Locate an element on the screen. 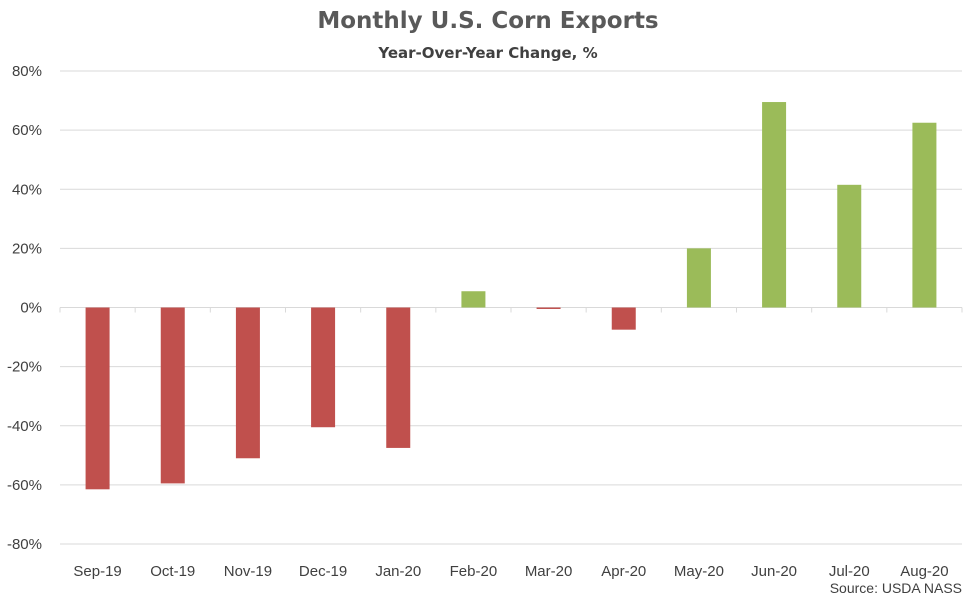 The width and height of the screenshot is (976, 601). x-tick-label: Oct-19 is located at coordinates (172, 571).